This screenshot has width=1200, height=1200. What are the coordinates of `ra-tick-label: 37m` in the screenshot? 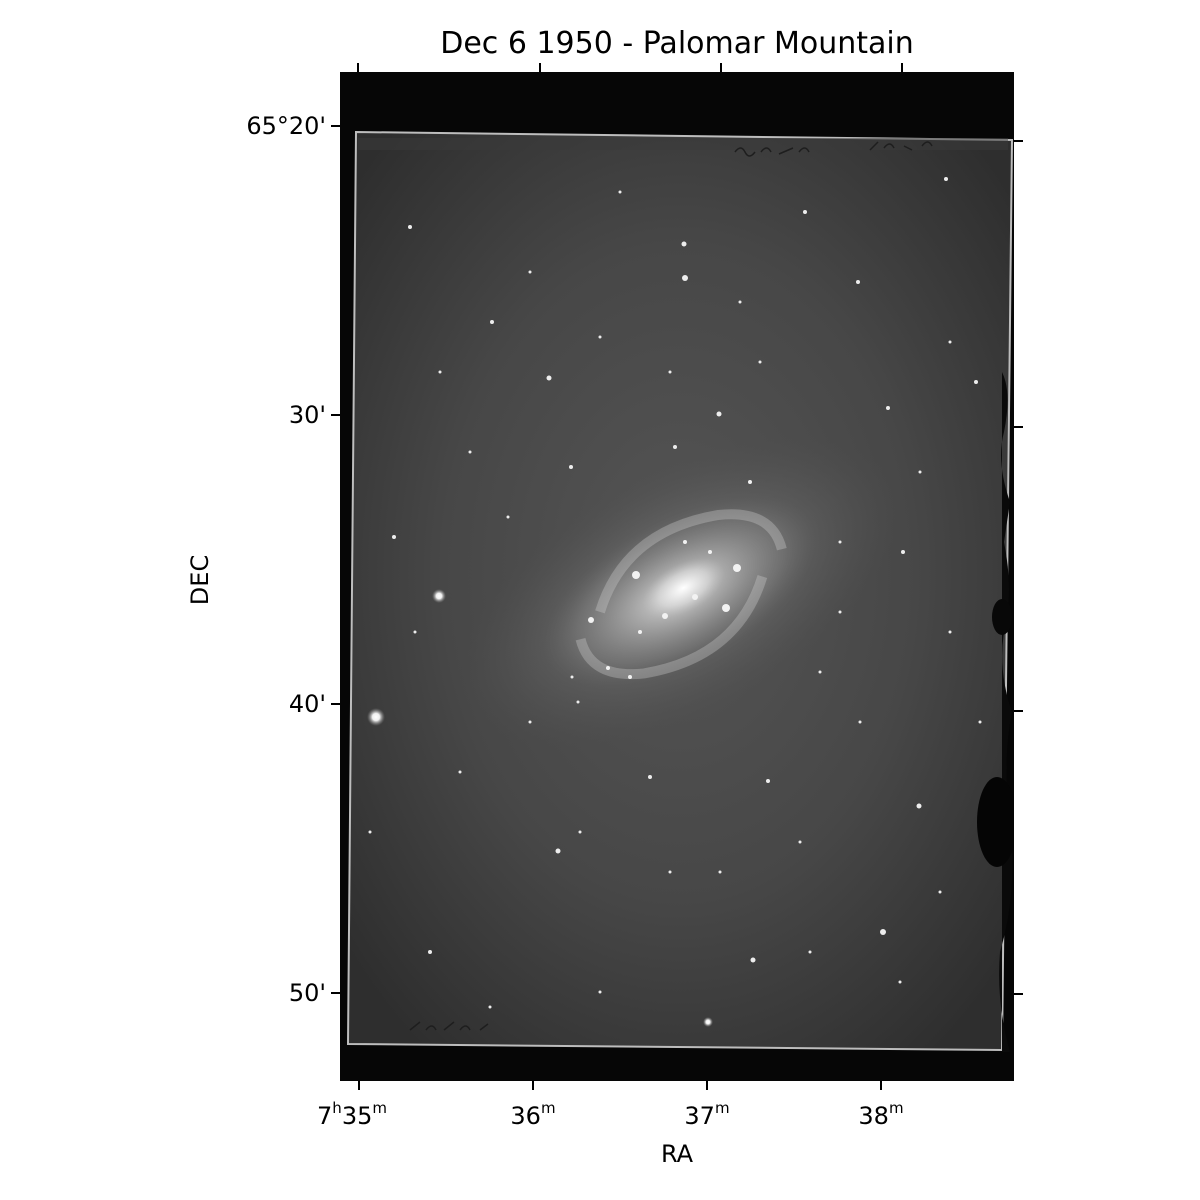 It's located at (706, 1112).